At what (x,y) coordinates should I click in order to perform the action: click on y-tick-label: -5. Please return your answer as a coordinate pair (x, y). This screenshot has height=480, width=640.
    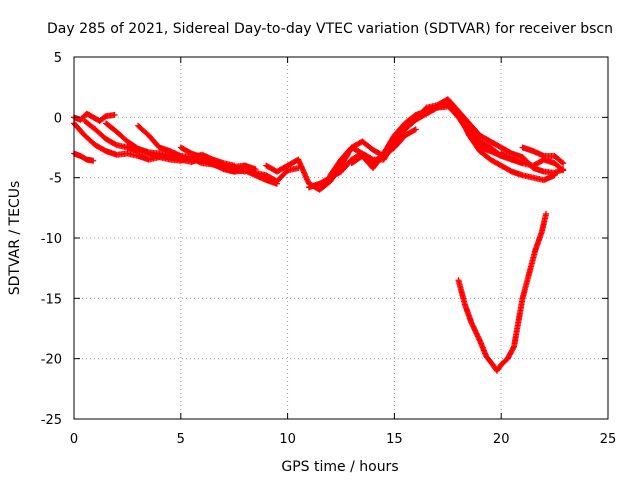
    Looking at the image, I should click on (55, 179).